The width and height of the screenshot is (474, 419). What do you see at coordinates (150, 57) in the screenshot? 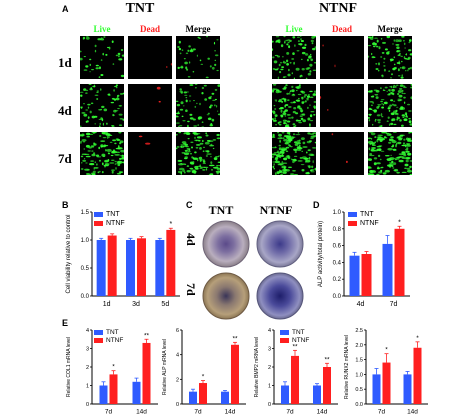
I see `micrograph-tnt-dead-1d` at bounding box center [150, 57].